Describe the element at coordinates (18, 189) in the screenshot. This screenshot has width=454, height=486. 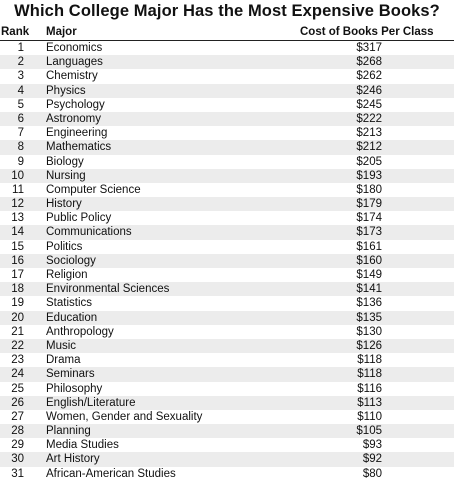
I see `rank-cell: 11` at that location.